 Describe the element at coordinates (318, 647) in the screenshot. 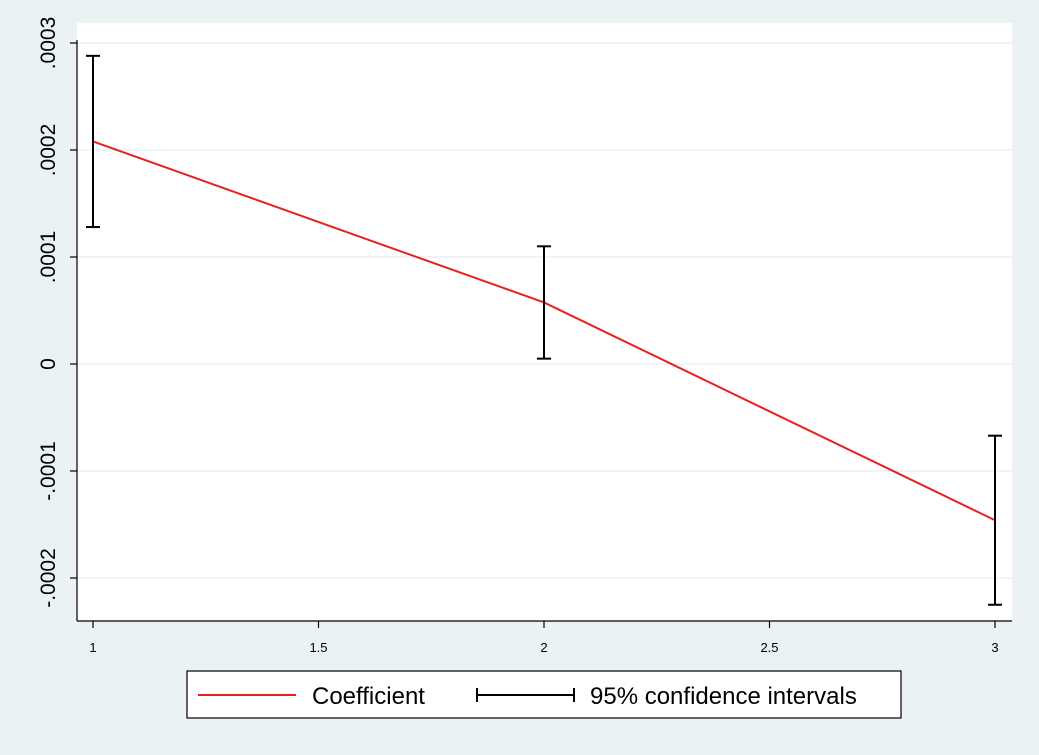

I see `x-tick-label: 1.5` at that location.